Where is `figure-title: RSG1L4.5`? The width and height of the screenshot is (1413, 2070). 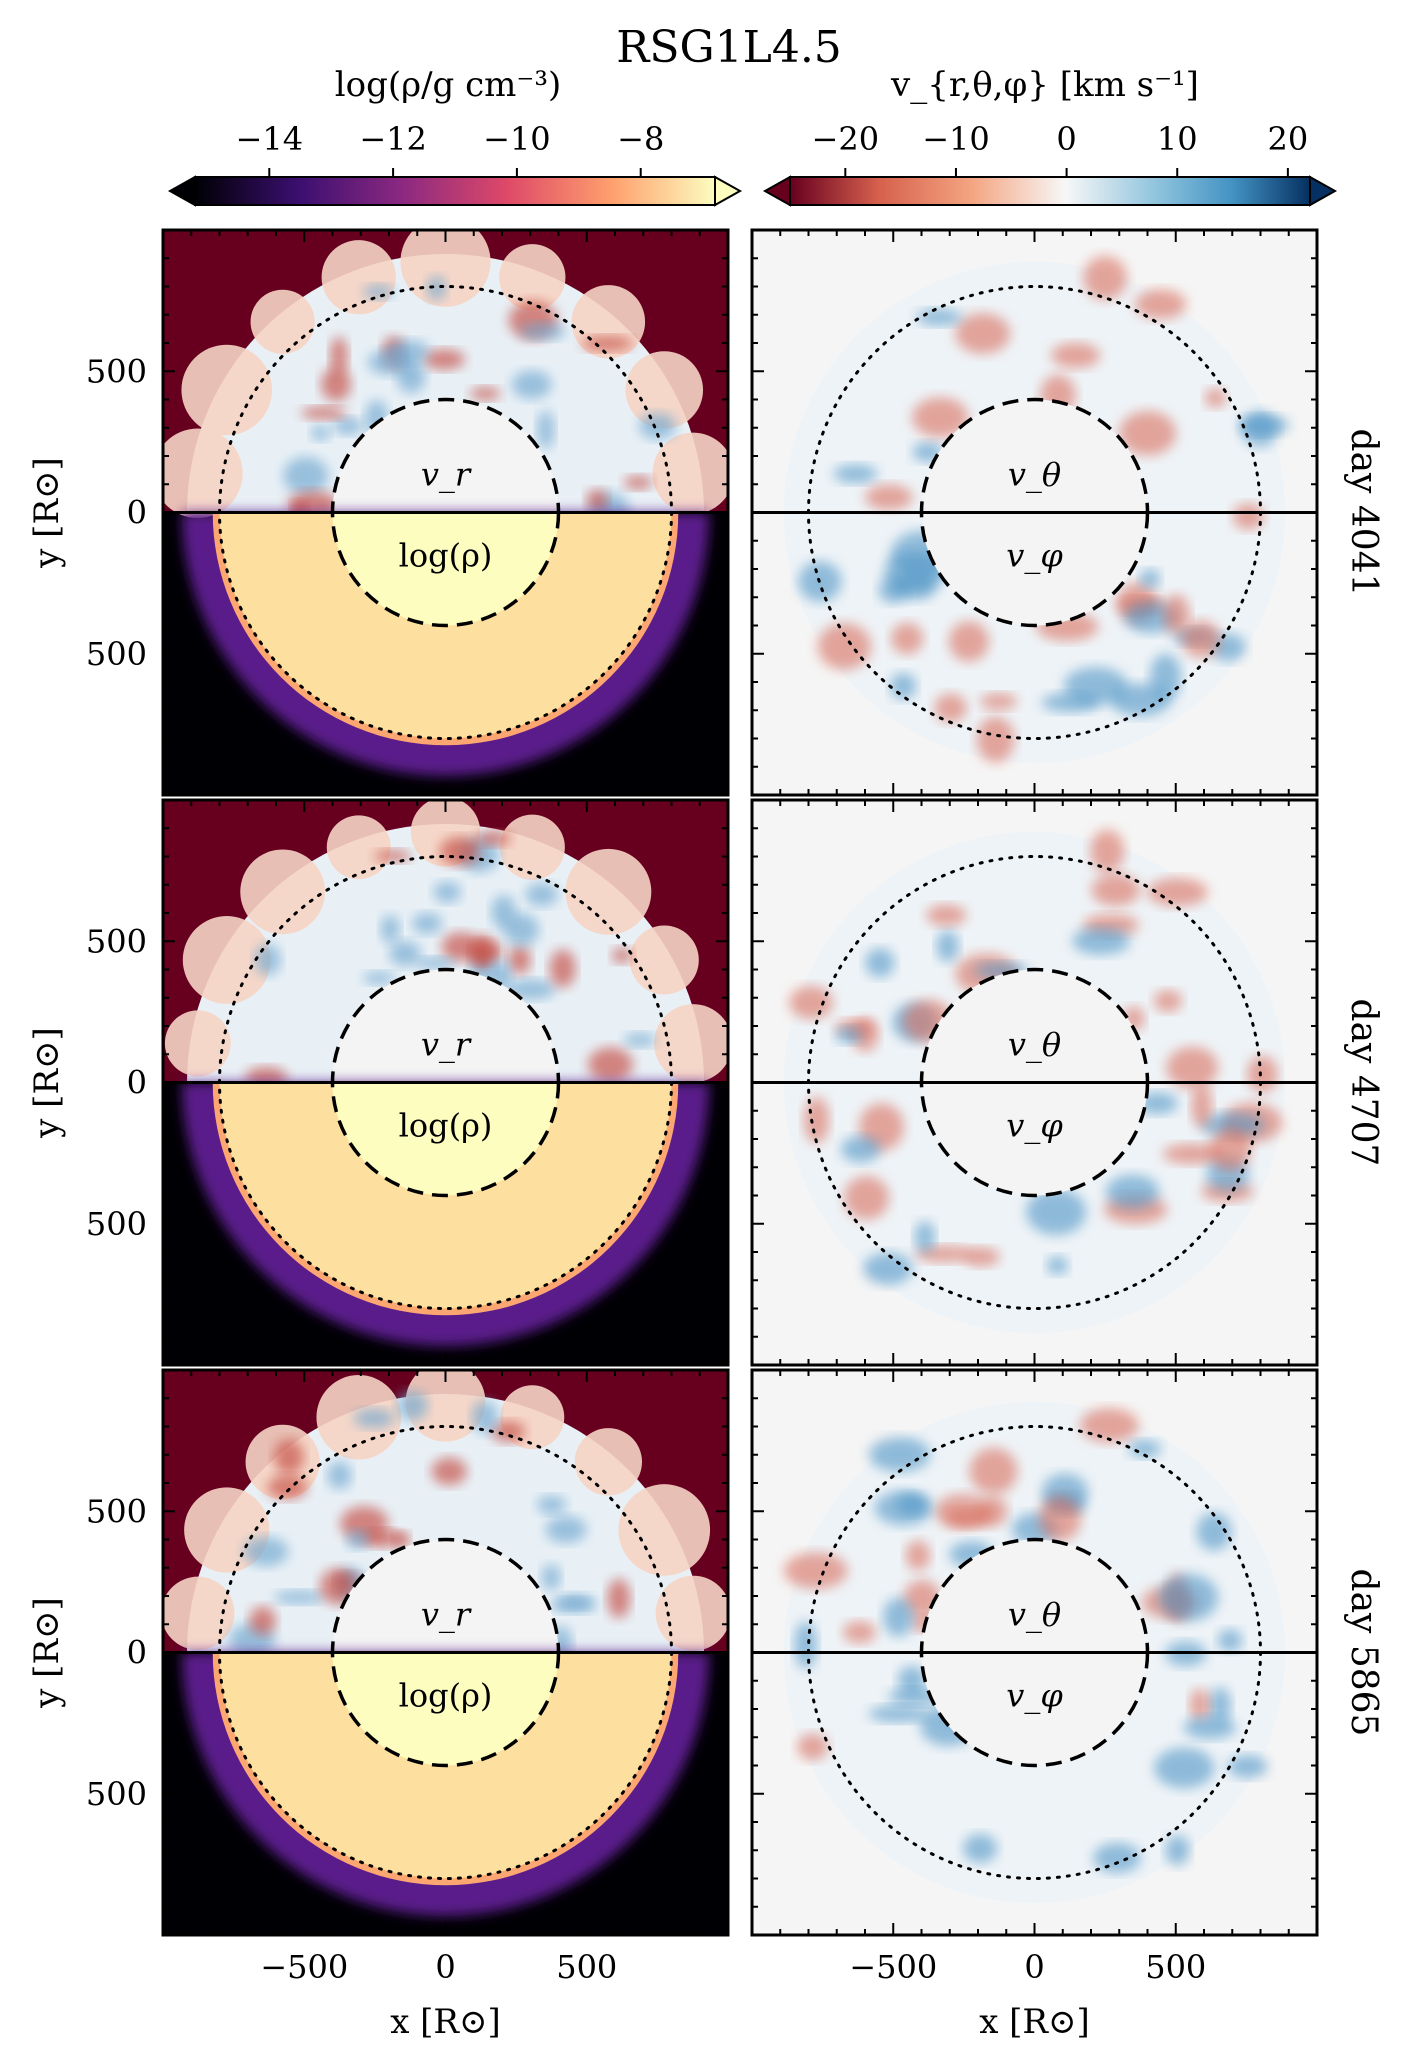 figure-title: RSG1L4.5 is located at coordinates (729, 47).